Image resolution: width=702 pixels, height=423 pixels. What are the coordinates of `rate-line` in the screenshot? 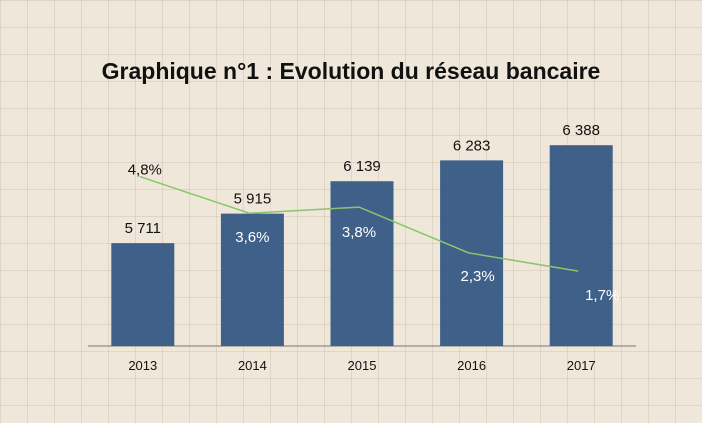 It's located at (359, 223).